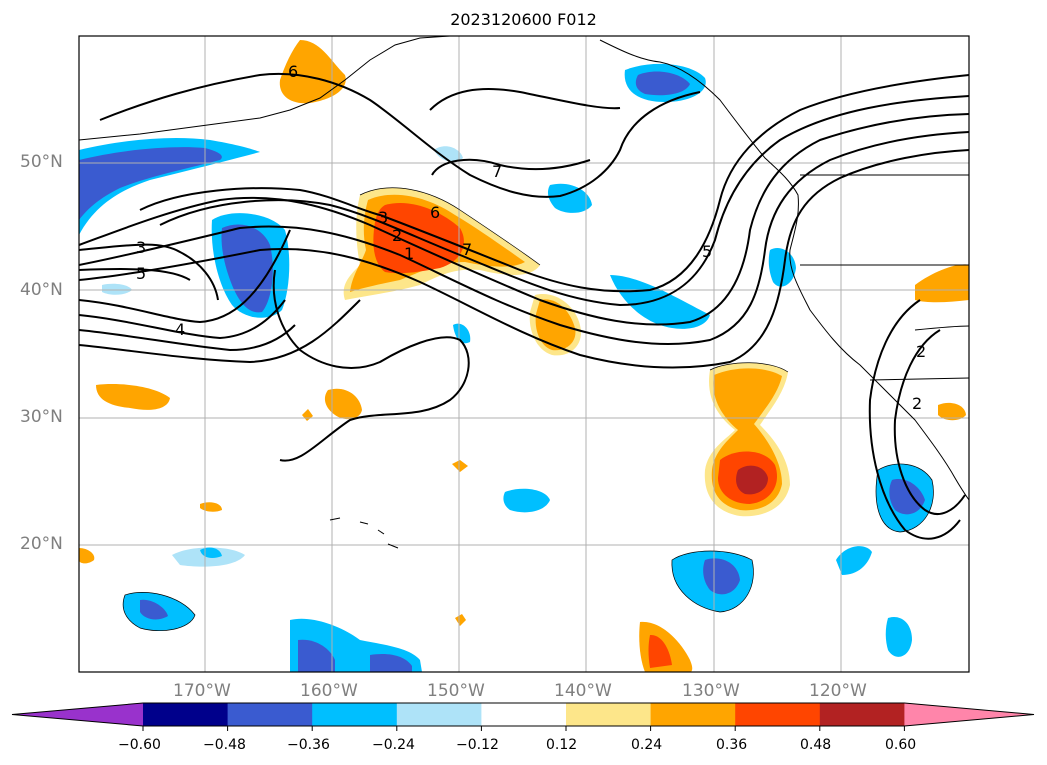 Image resolution: width=1047 pixels, height=765 pixels. Describe the element at coordinates (969, 714) in the screenshot. I see `colorbar-extend-right` at that location.